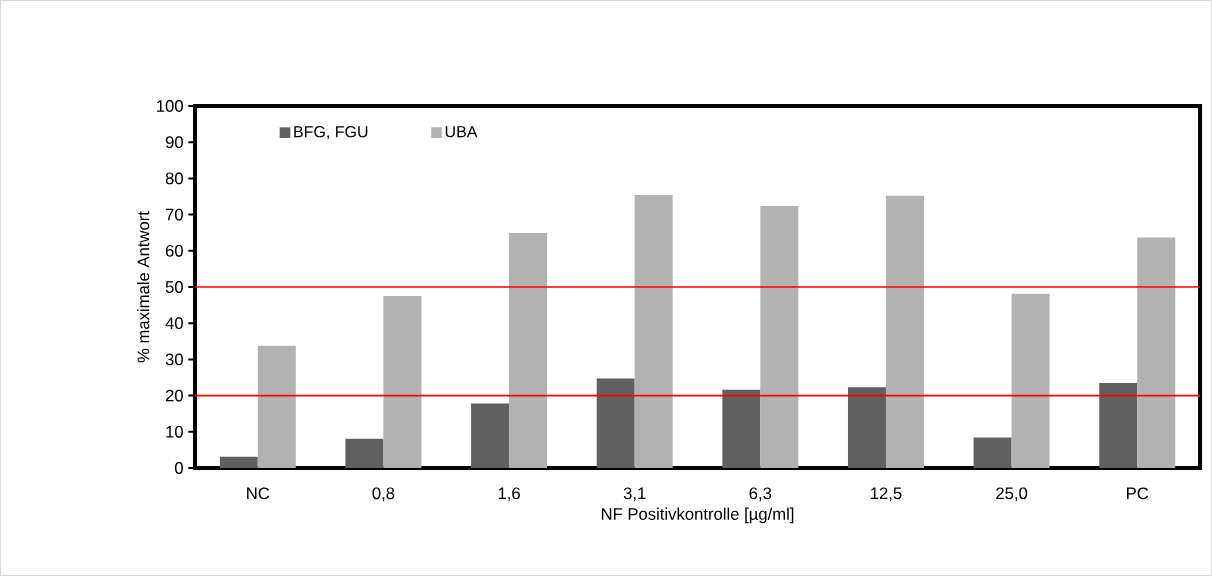 The image size is (1212, 576). What do you see at coordinates (174, 178) in the screenshot?
I see `y-tick-label: 80` at bounding box center [174, 178].